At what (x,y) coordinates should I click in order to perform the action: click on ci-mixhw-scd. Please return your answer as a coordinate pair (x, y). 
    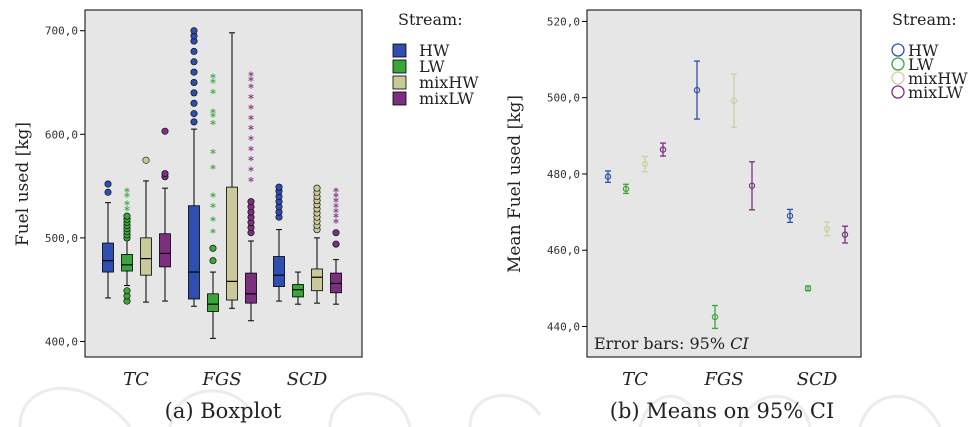
    Looking at the image, I should click on (827, 229).